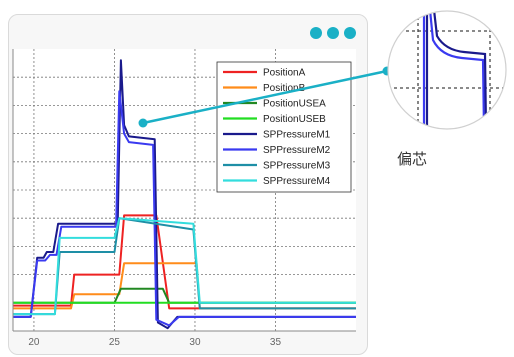 The height and width of the screenshot is (357, 514). What do you see at coordinates (143, 123) in the screenshot?
I see `callout-dot` at bounding box center [143, 123].